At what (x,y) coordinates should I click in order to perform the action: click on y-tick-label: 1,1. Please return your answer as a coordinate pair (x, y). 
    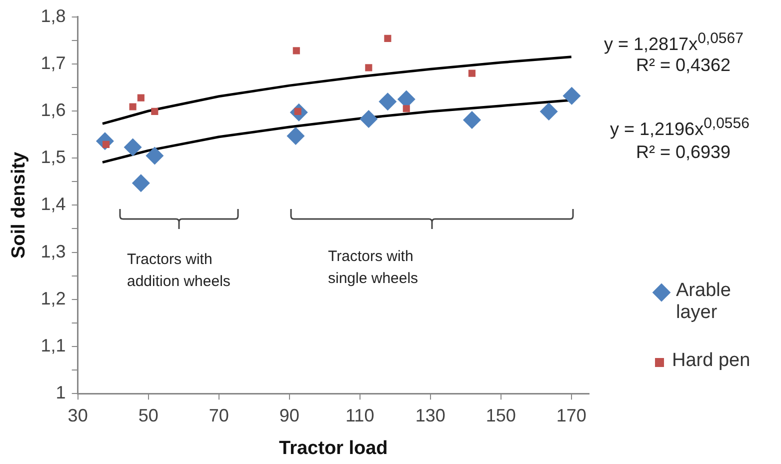
    Looking at the image, I should click on (53, 345).